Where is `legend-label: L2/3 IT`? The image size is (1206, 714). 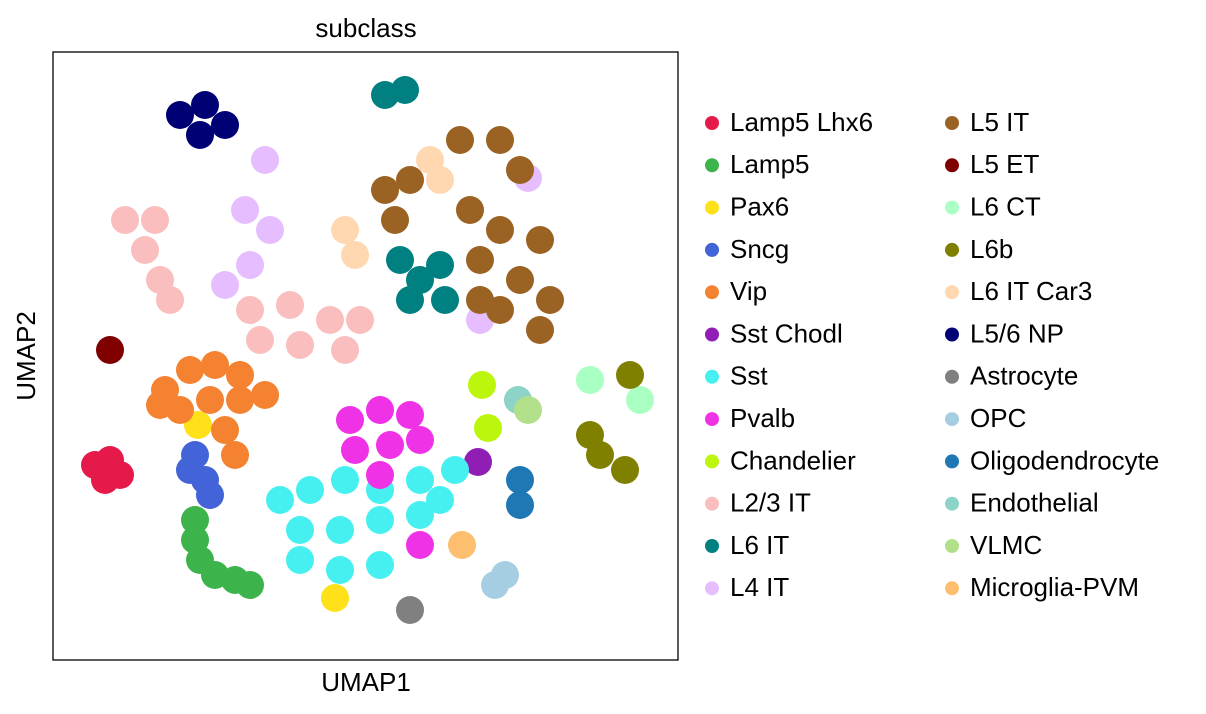 legend-label: L2/3 IT is located at coordinates (770, 503).